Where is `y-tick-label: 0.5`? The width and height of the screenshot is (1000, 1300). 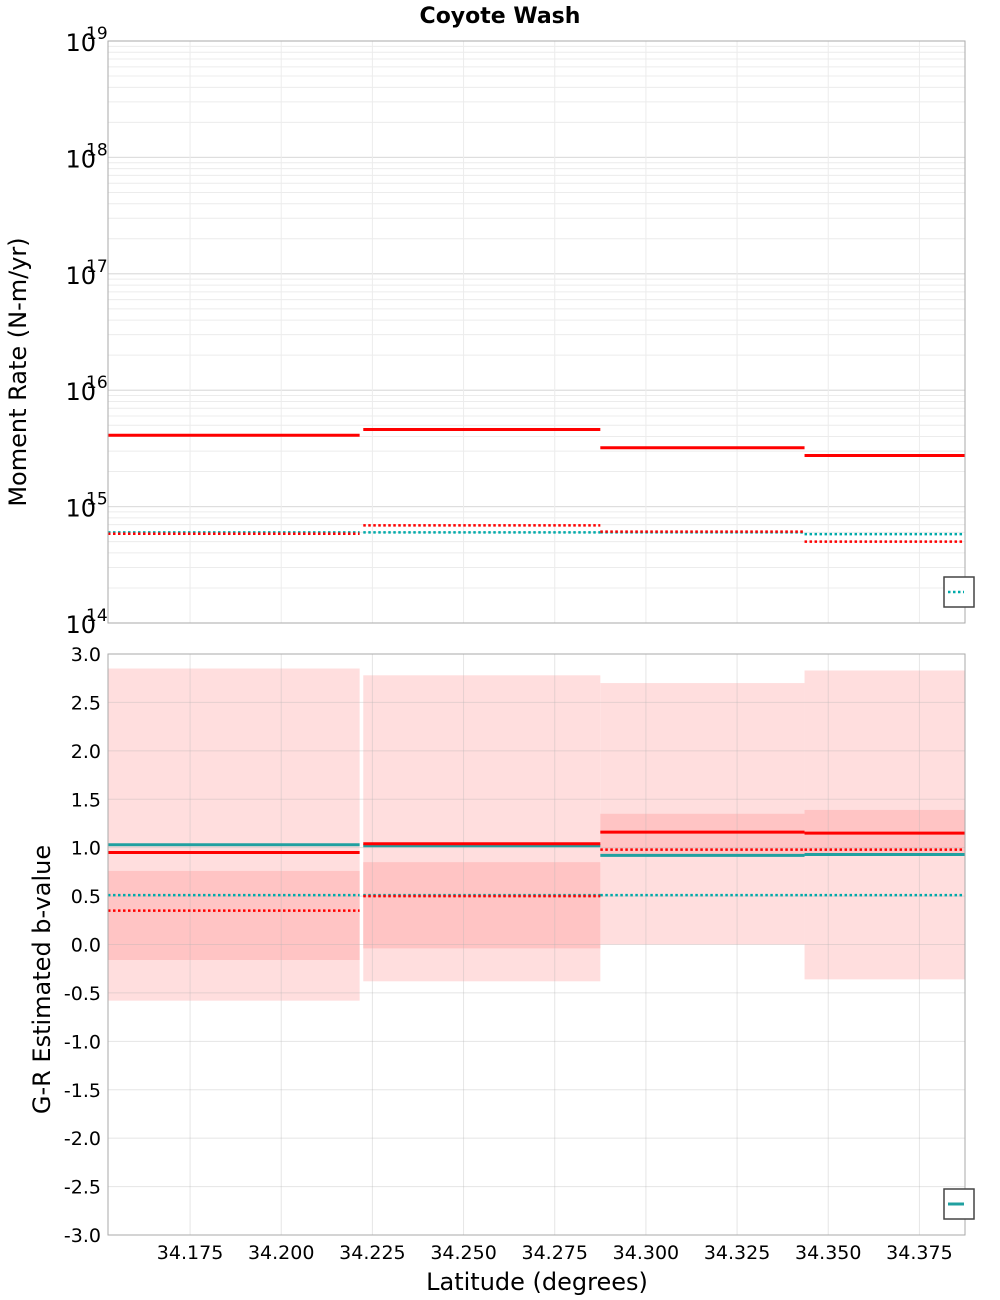 y-tick-label: 0.5 is located at coordinates (86, 897).